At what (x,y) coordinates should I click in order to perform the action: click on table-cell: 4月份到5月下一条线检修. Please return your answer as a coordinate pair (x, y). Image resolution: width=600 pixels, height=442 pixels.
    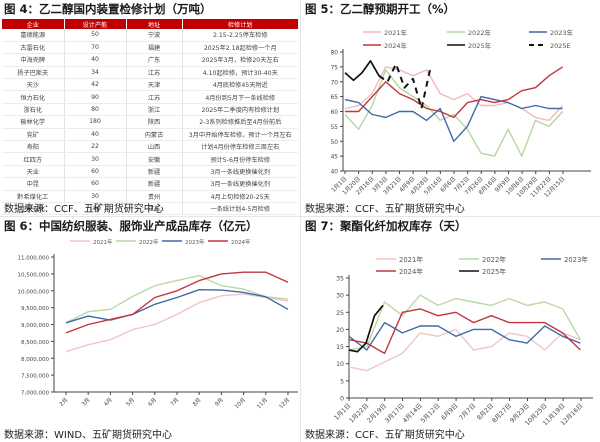
    Looking at the image, I should click on (240, 97).